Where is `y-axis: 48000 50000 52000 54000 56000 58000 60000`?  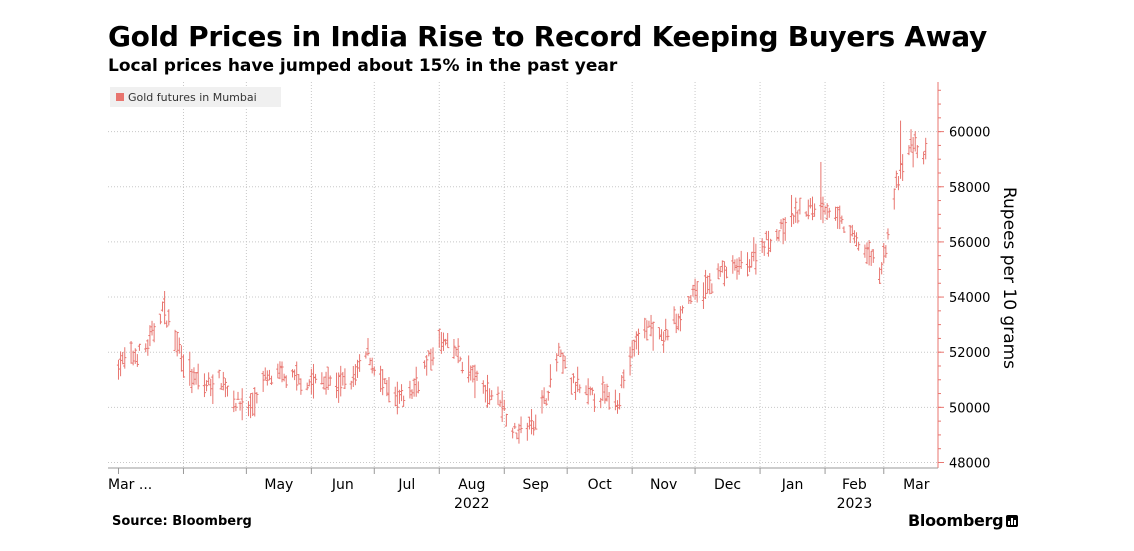 y-axis: 48000 50000 52000 54000 56000 58000 60000 is located at coordinates (963, 276).